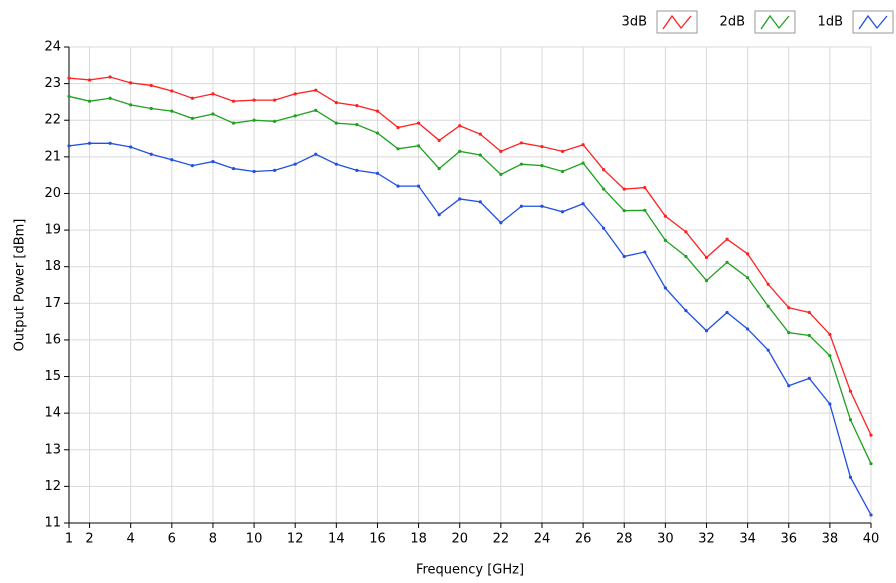 The width and height of the screenshot is (896, 583). Describe the element at coordinates (52, 230) in the screenshot. I see `y-tick-label: 19` at that location.